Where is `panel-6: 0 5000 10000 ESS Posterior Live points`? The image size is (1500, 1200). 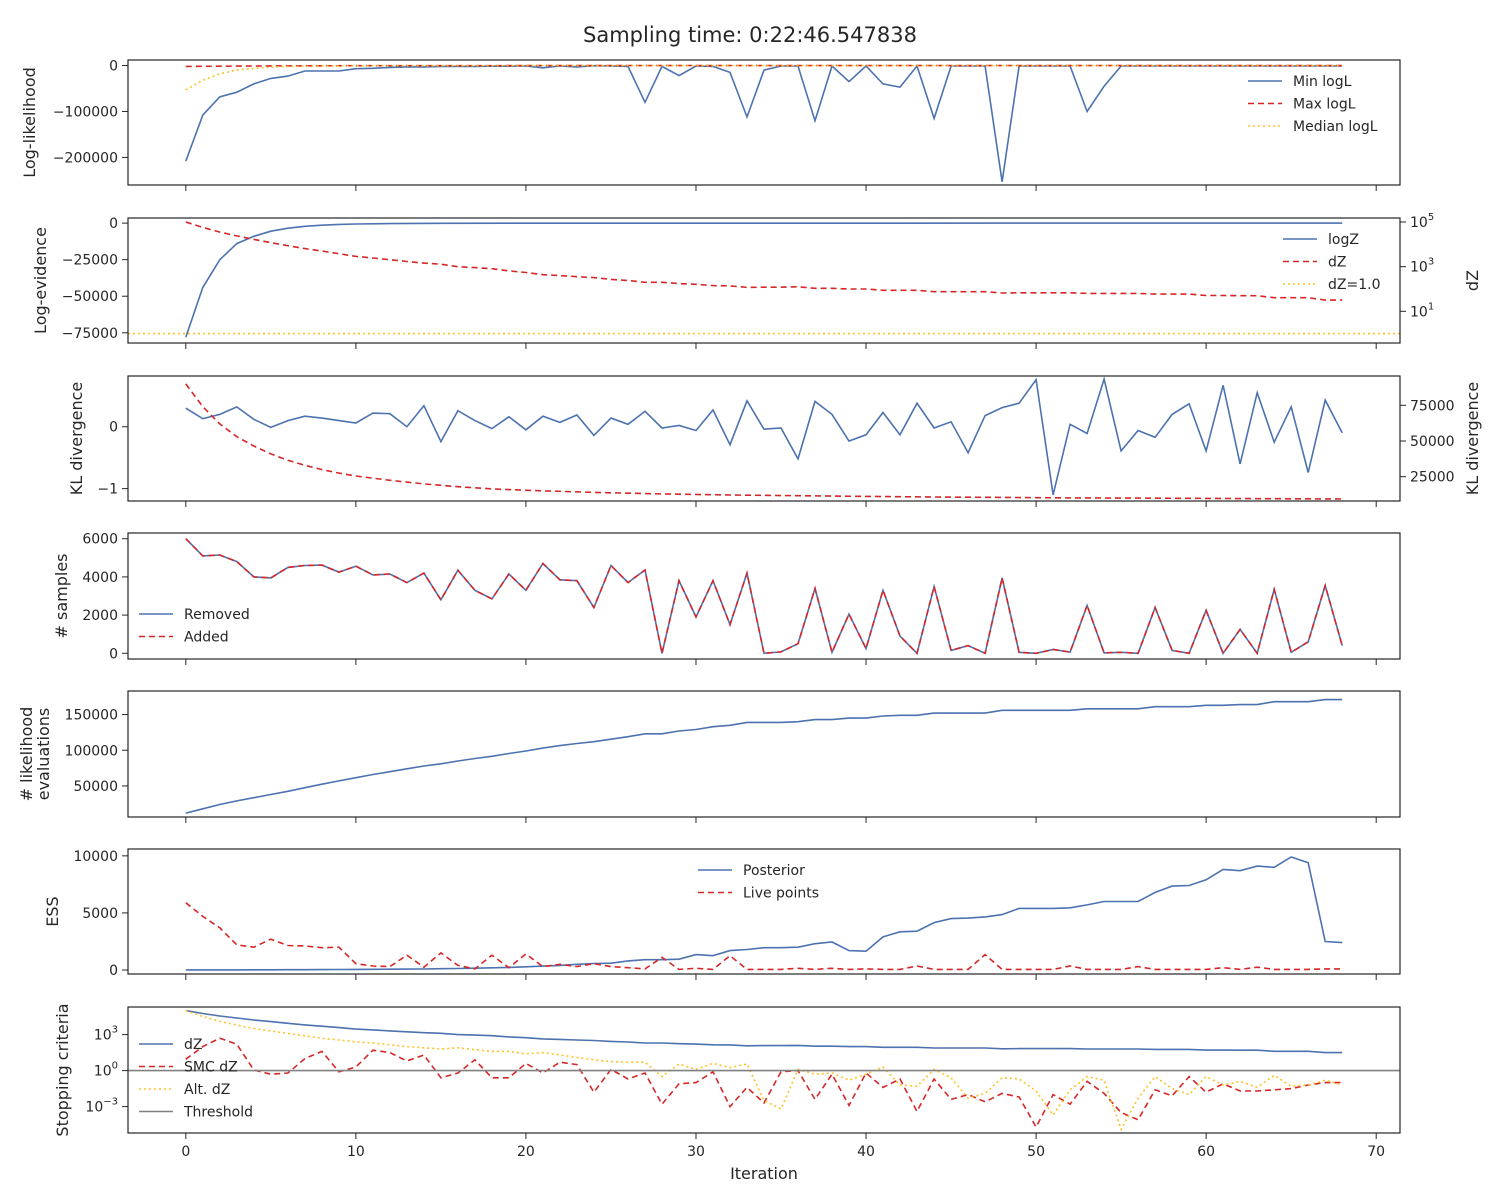 panel-6: 0 5000 10000 ESS Posterior Live points is located at coordinates (722, 914).